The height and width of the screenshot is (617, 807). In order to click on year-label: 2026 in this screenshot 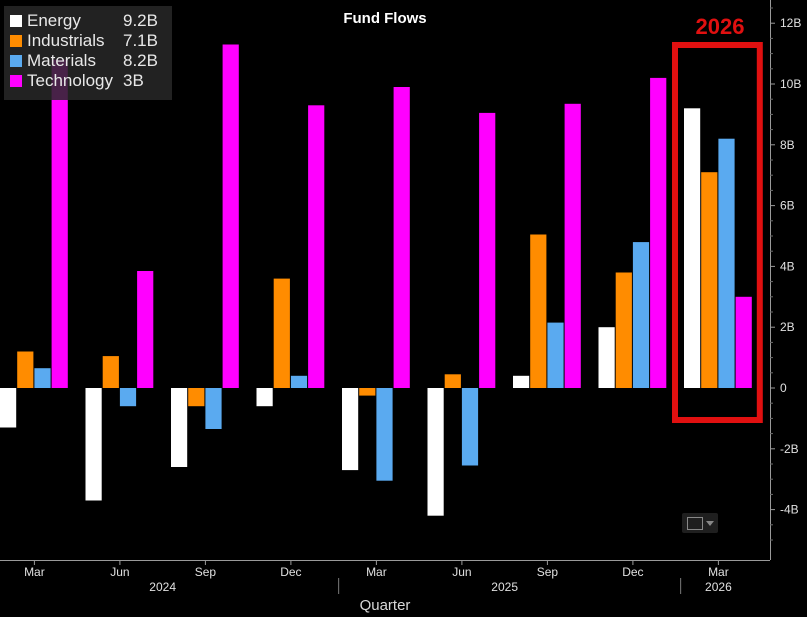, I will do `click(718, 587)`.